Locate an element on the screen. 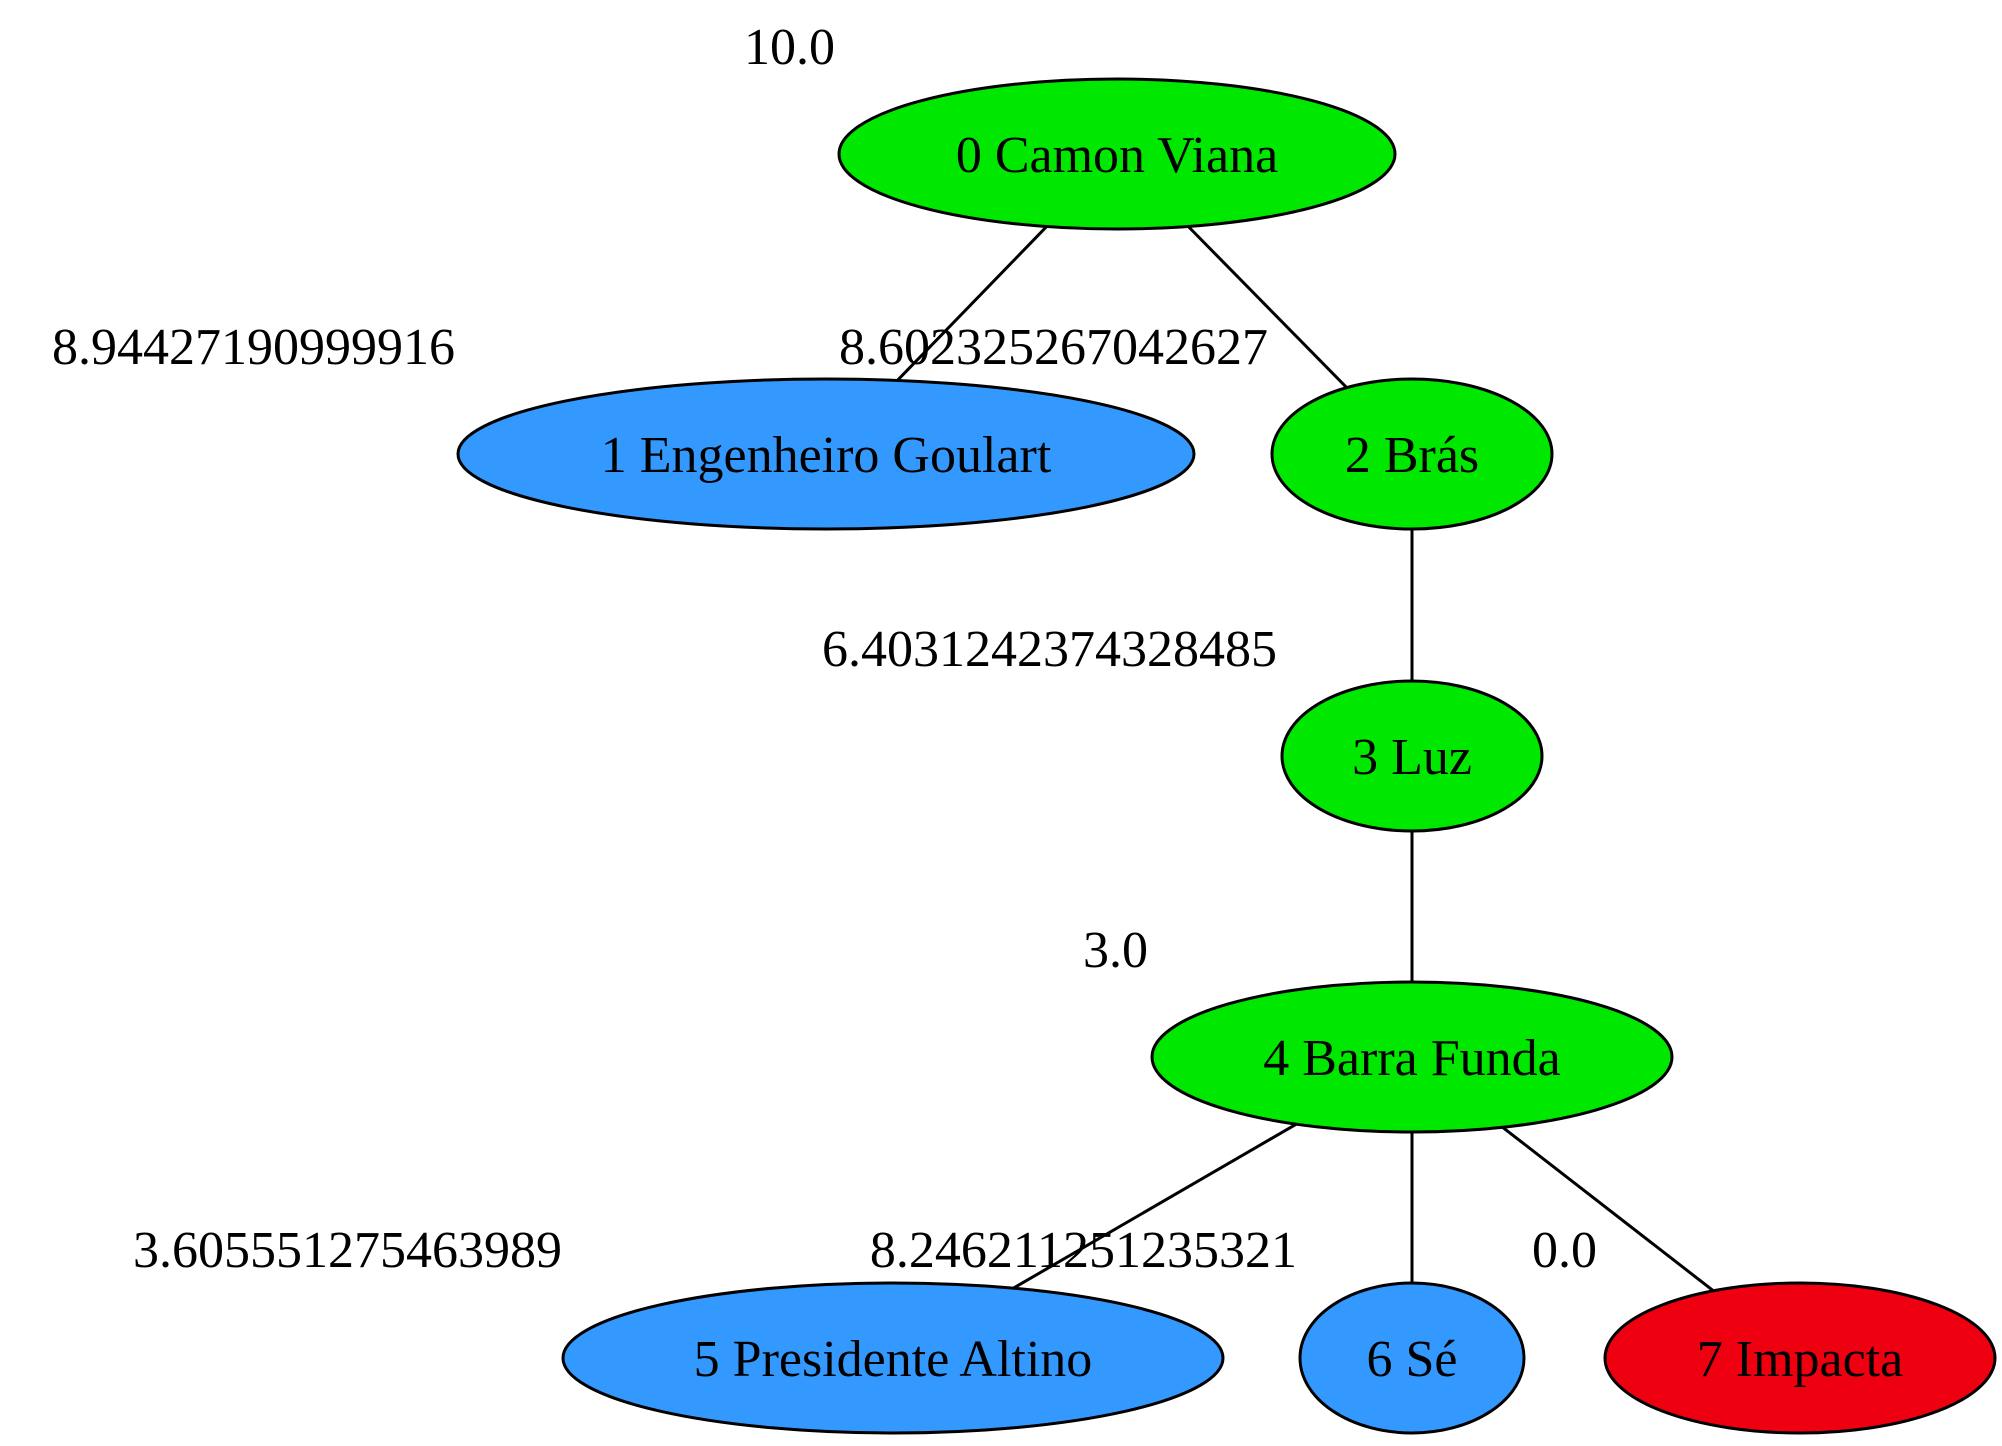 Image resolution: width=2002 pixels, height=1446 pixels. node-0: 0 Camon Viana is located at coordinates (1117, 154).